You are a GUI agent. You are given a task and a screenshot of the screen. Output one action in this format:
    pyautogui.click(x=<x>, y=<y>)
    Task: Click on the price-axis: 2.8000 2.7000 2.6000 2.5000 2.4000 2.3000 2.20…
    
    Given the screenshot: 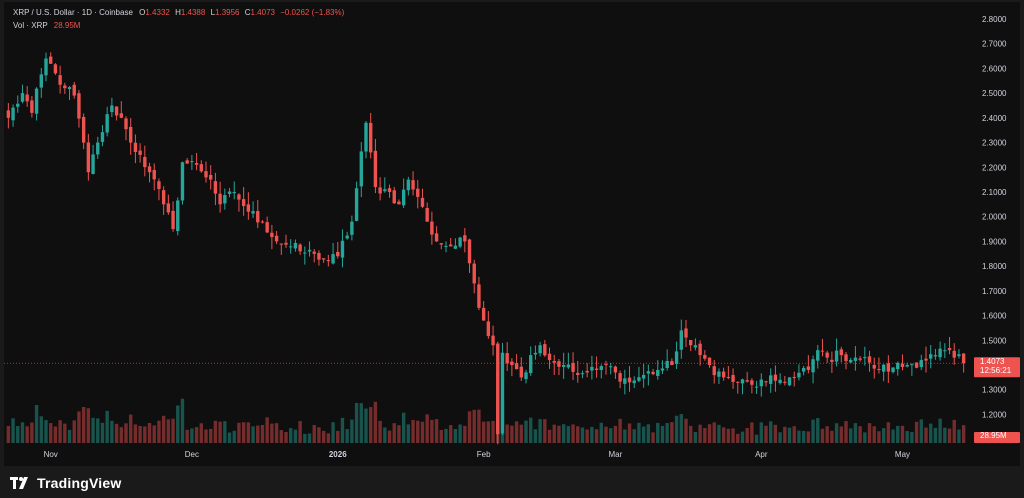 What is the action you would take?
    pyautogui.click(x=994, y=229)
    